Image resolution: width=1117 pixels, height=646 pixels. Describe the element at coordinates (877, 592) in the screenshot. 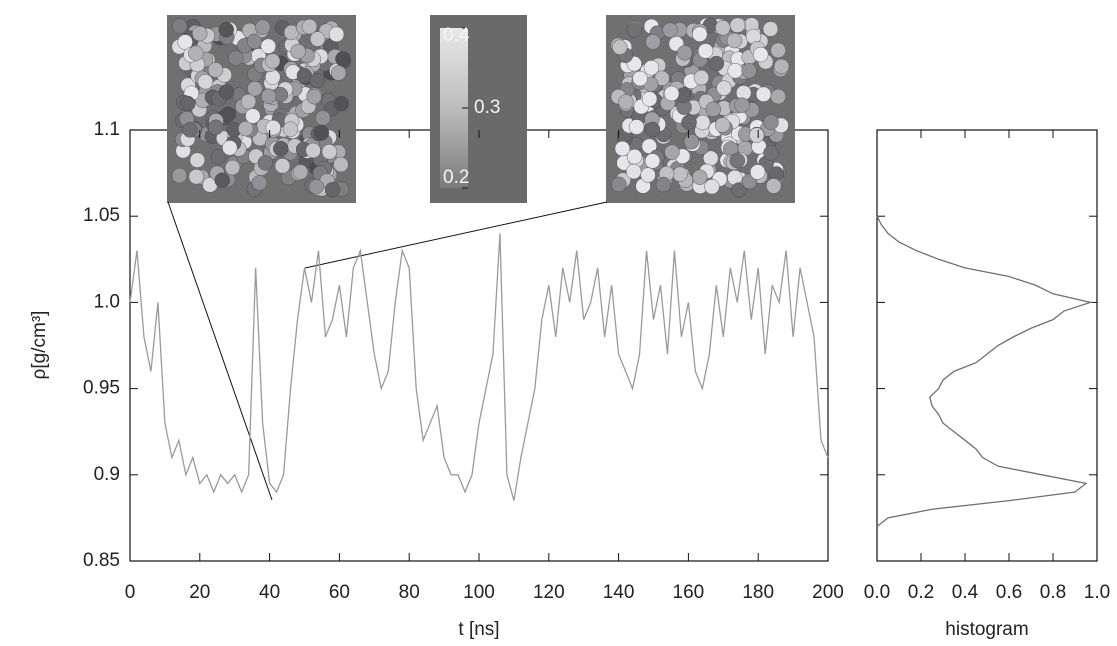

I see `x-tick-label: 0.0` at that location.